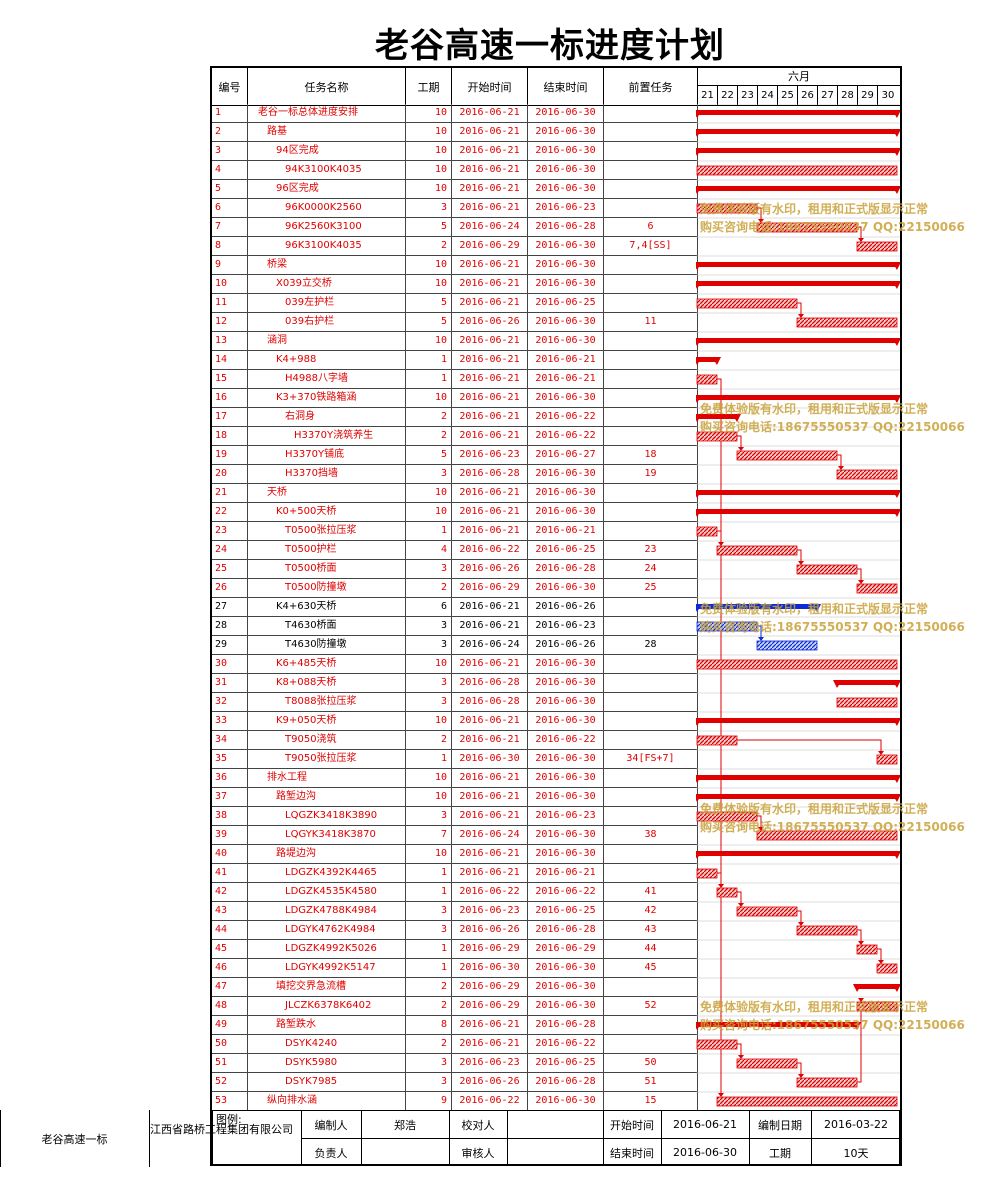 The image size is (981, 1188). Describe the element at coordinates (455, 227) in the screenshot. I see `table-row: 7 96K2560K3100 5 2016-06-24 2016-06-28 6` at that location.